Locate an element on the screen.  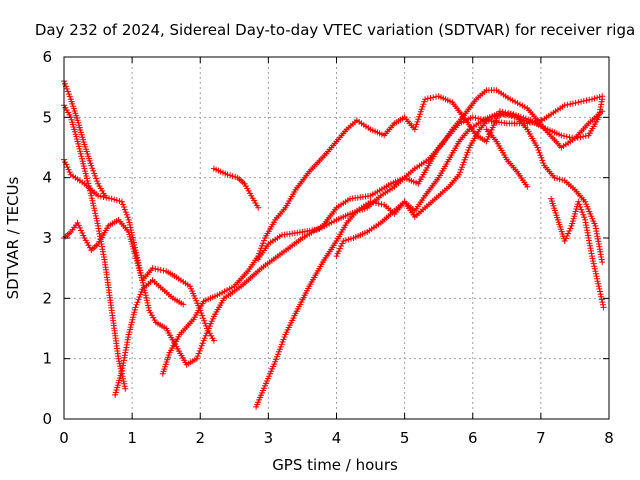
x-tick-label: 2 is located at coordinates (200, 438).